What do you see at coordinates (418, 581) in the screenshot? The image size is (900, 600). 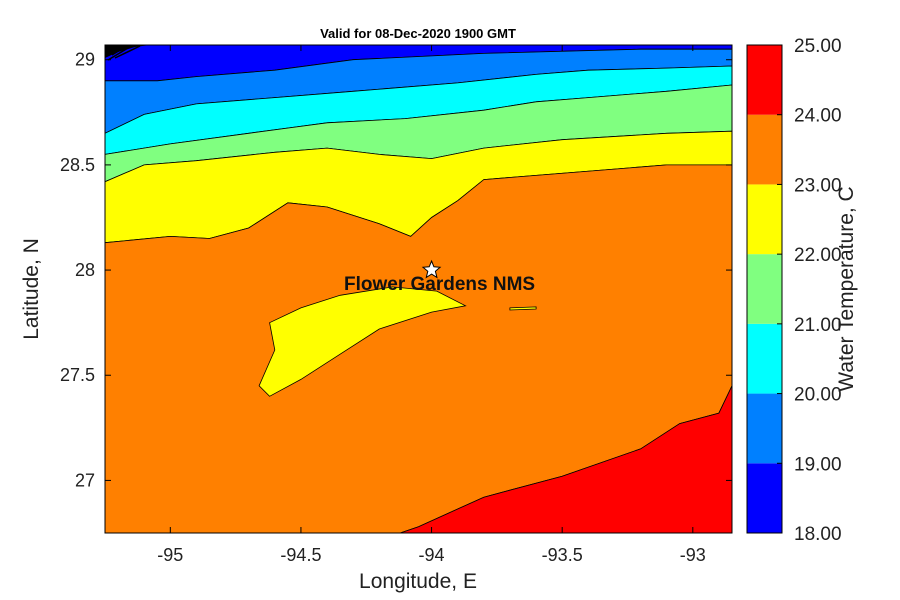 I see `x-axis-label: Longitude, E` at bounding box center [418, 581].